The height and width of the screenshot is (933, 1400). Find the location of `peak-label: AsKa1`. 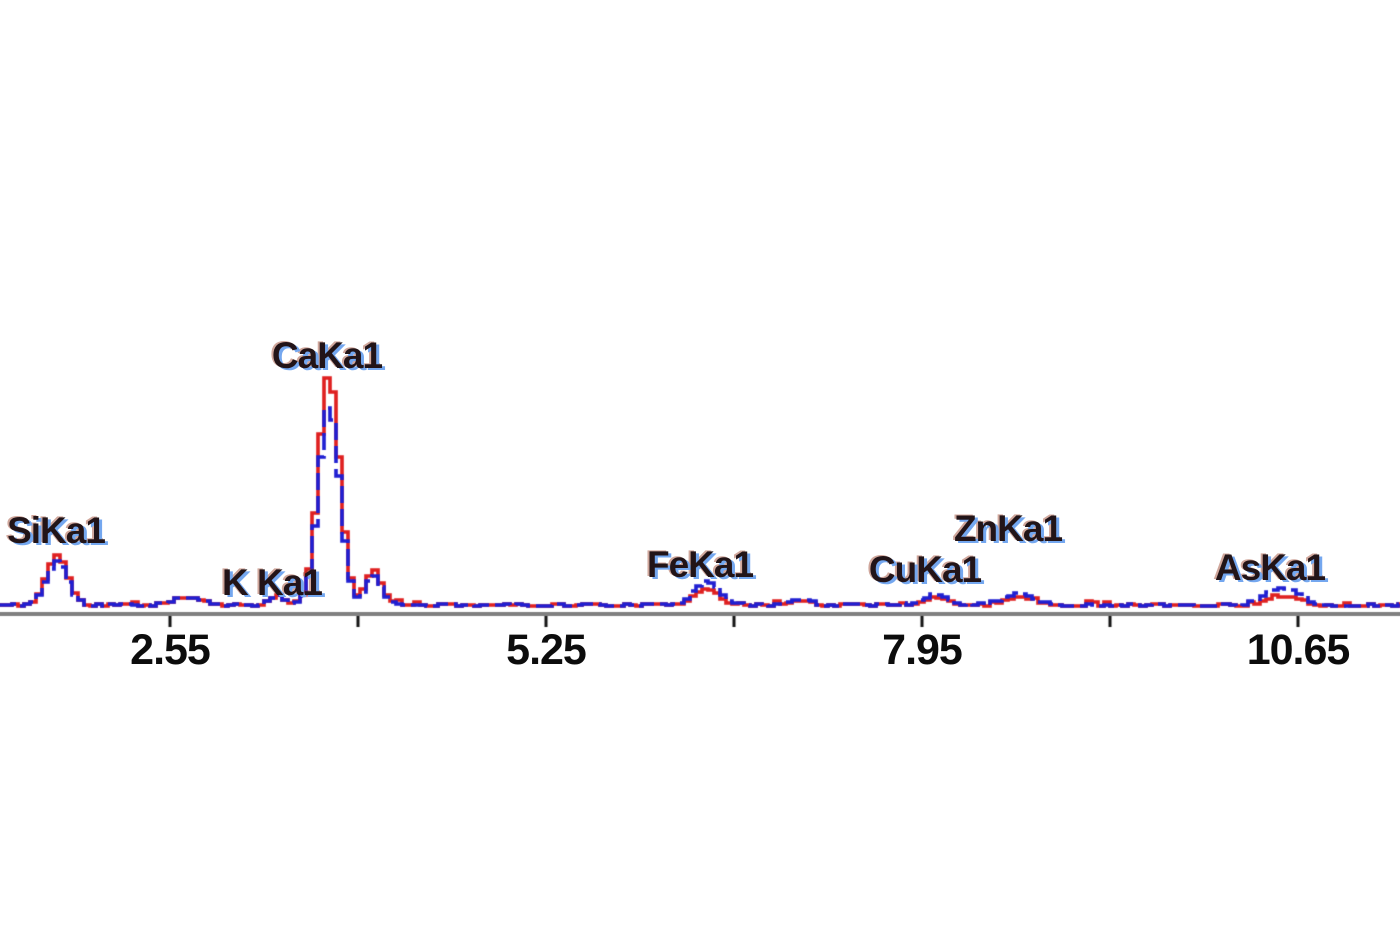

peak-label: AsKa1 is located at coordinates (1270, 567).